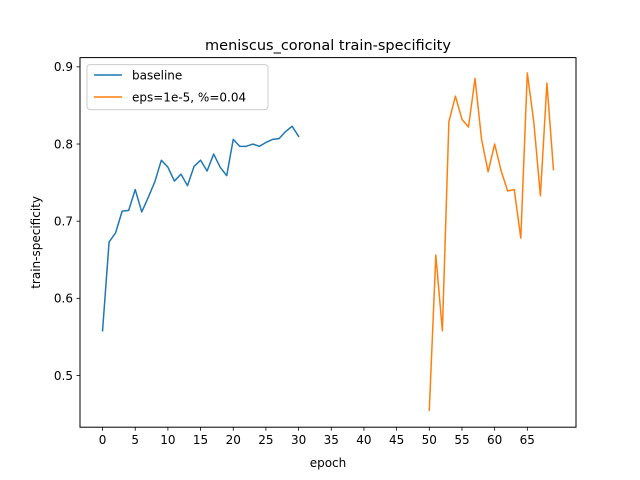 The image size is (640, 480). I want to click on x-tick-label: 0, so click(103, 440).